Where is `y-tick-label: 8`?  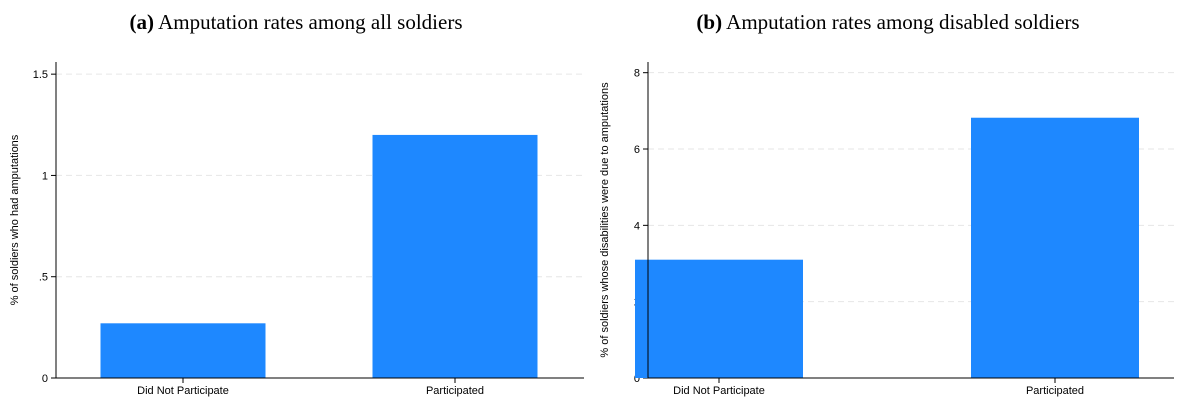
y-tick-label: 8 is located at coordinates (637, 74).